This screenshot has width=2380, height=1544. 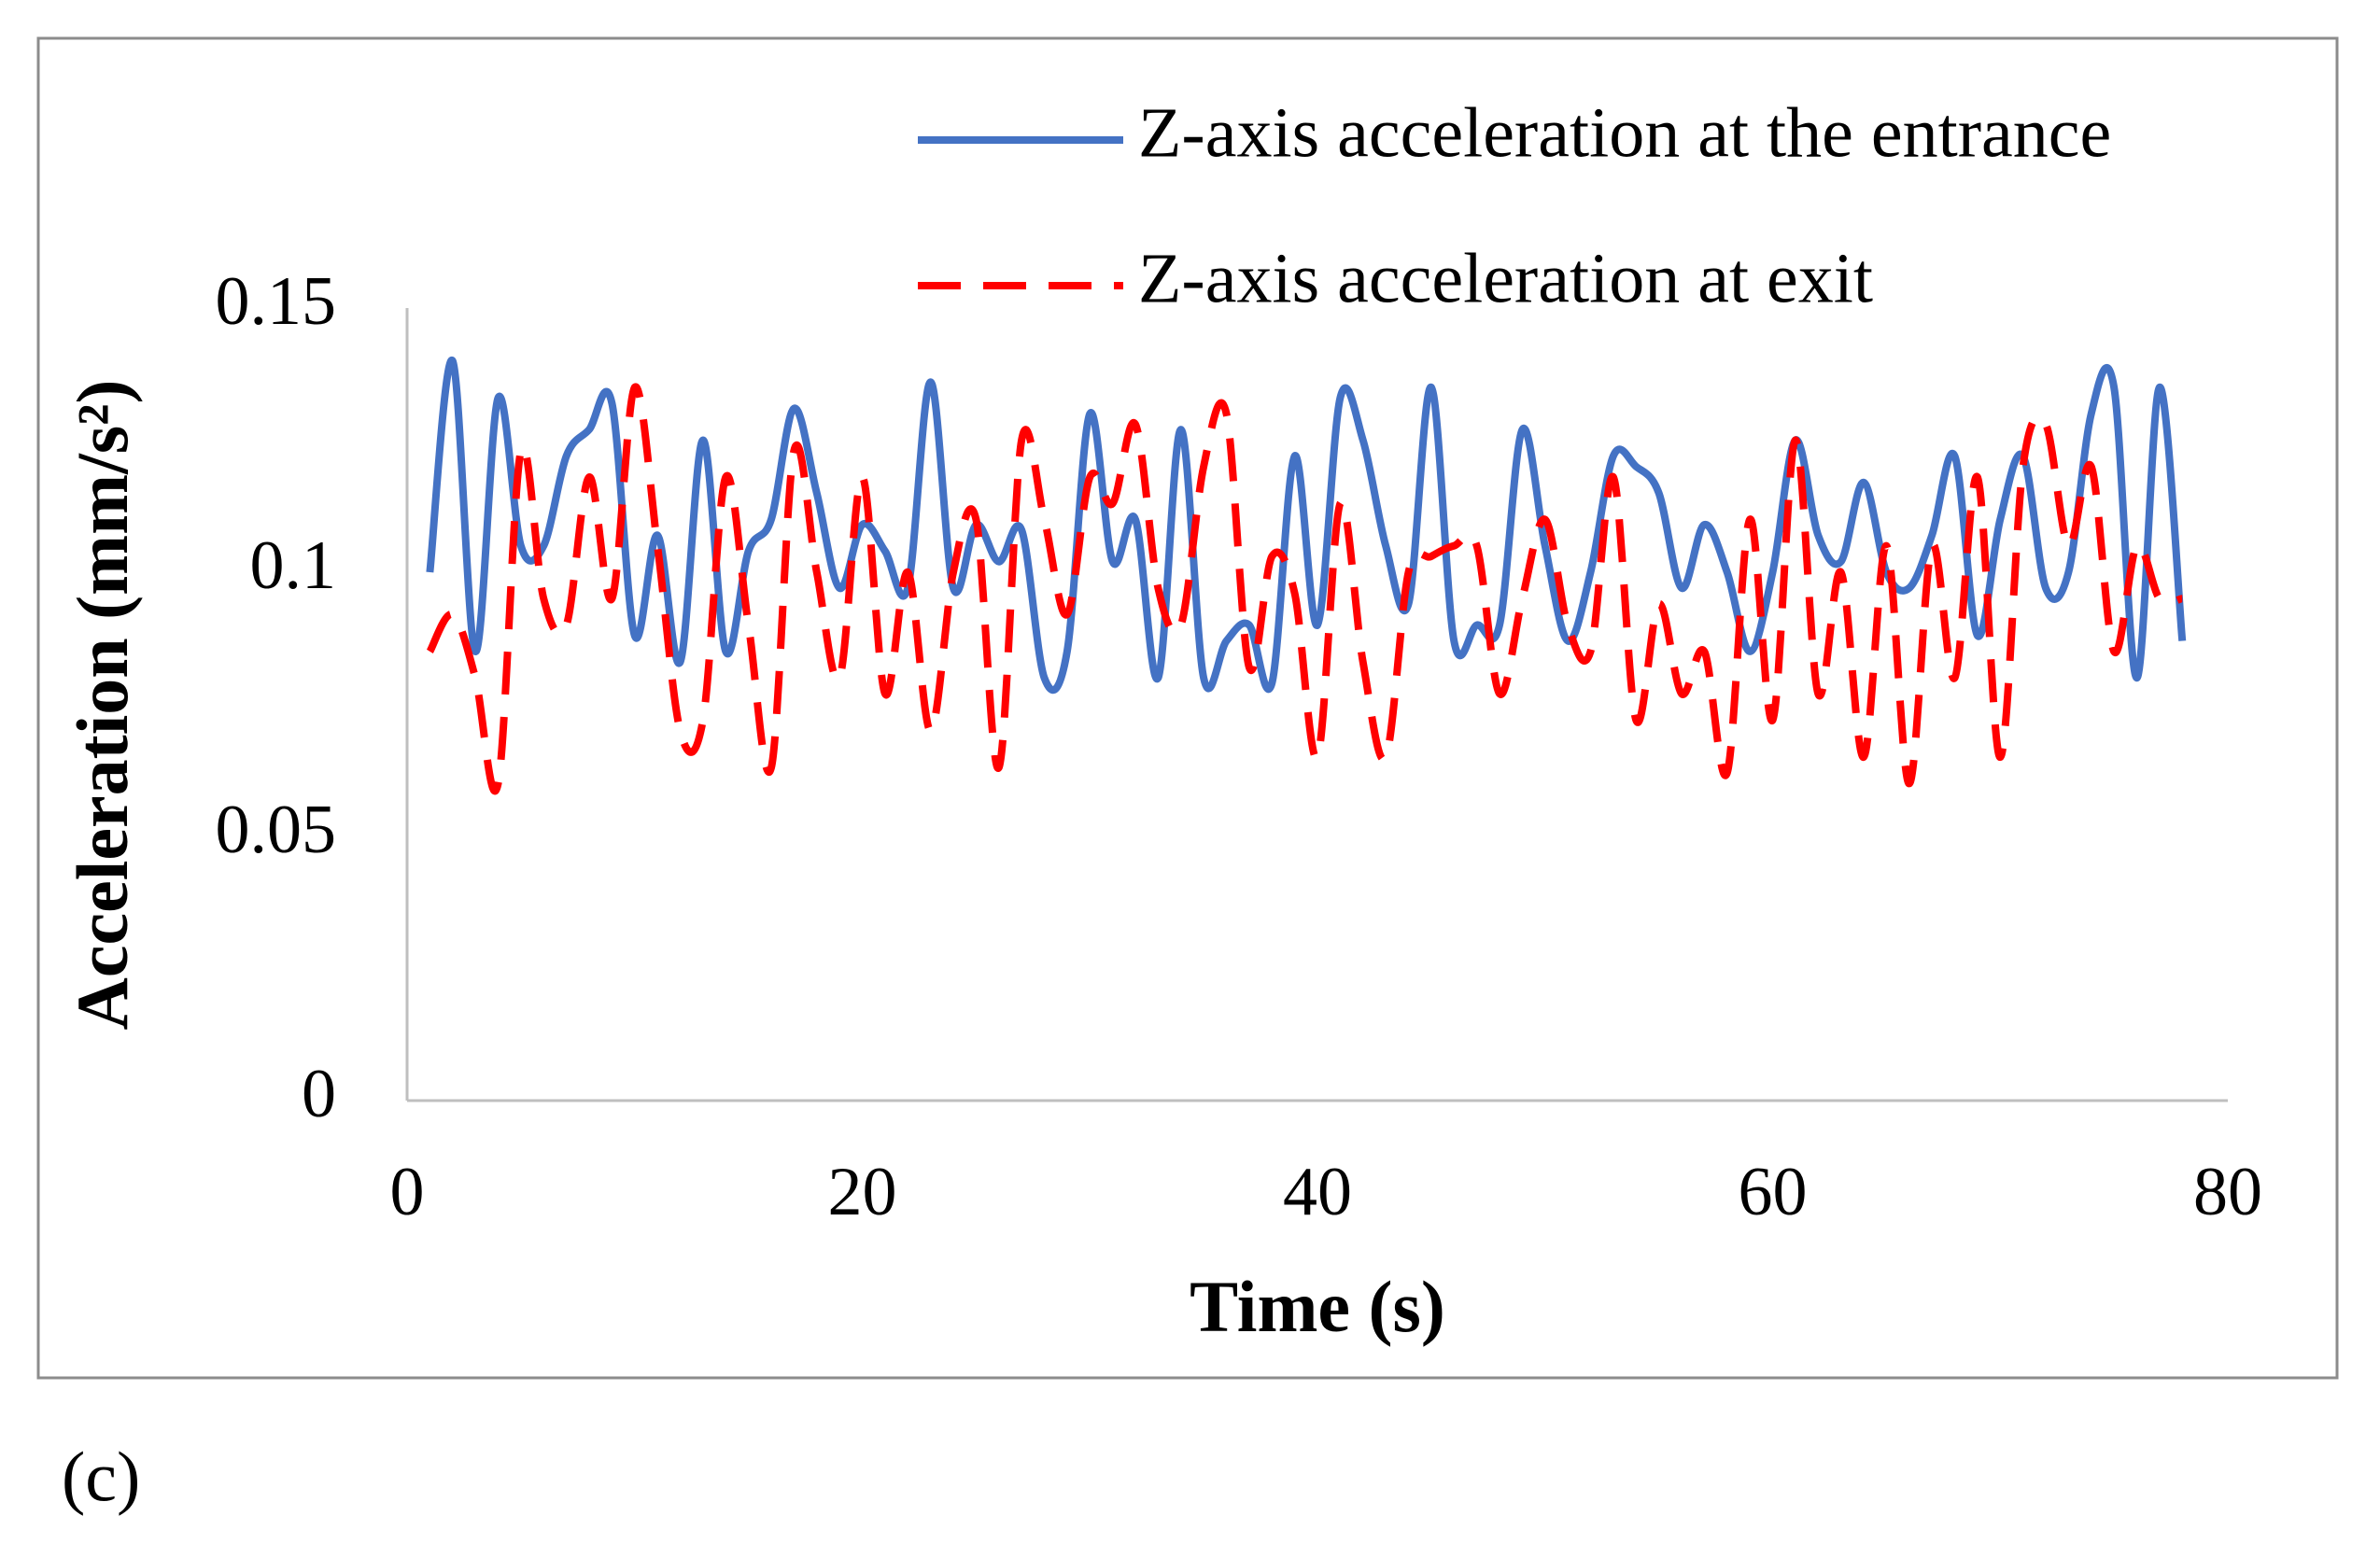 What do you see at coordinates (862, 1192) in the screenshot?
I see `x-tick-label: 20` at bounding box center [862, 1192].